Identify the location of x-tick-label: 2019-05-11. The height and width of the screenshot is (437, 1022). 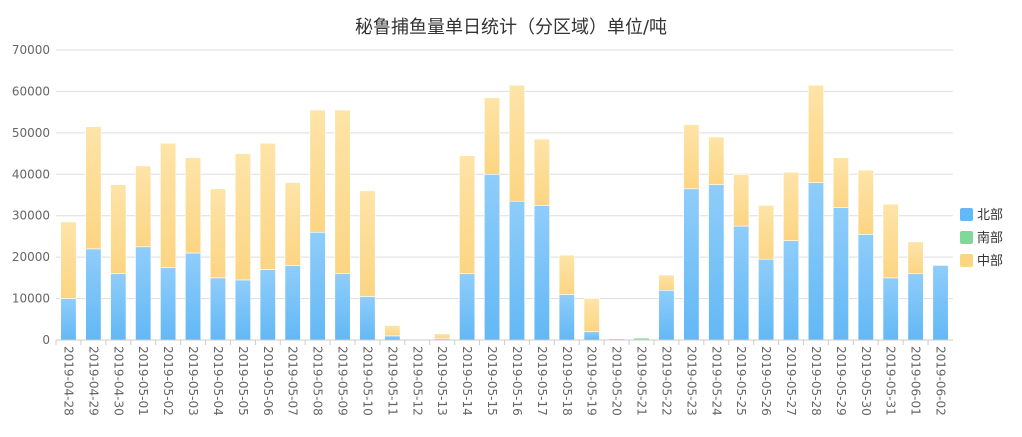
(392, 381).